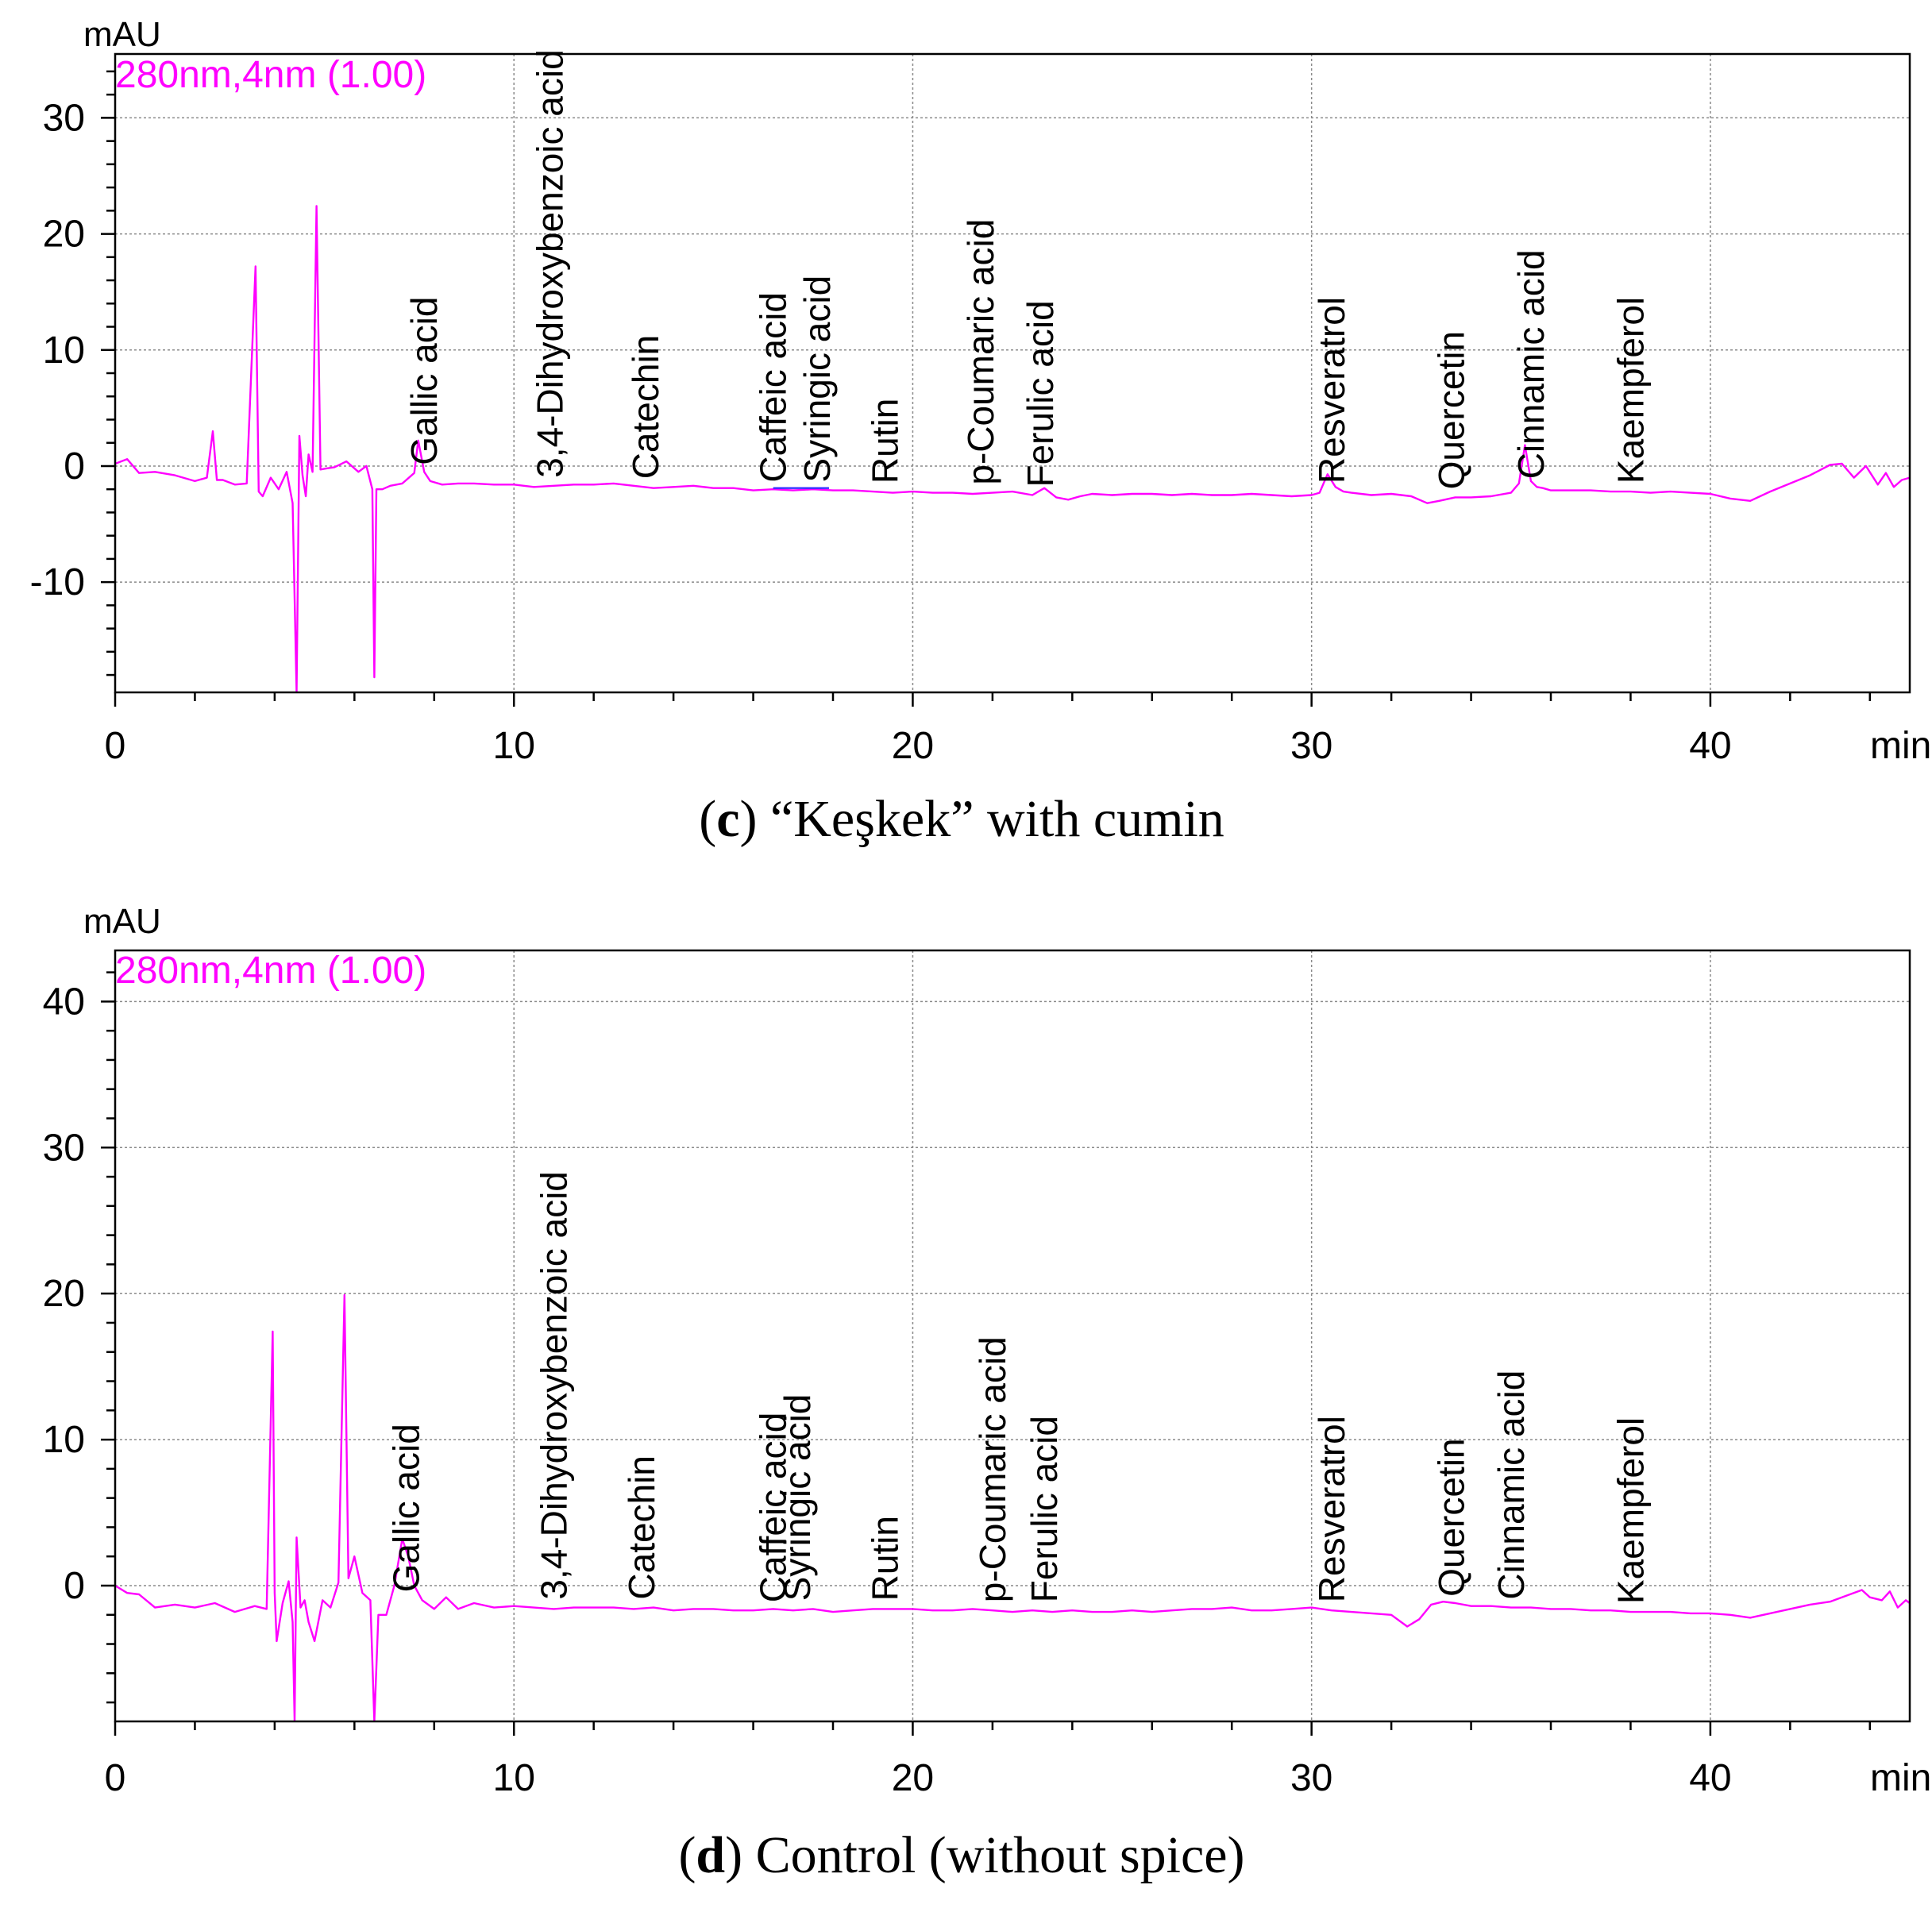 Image resolution: width=1932 pixels, height=1908 pixels. What do you see at coordinates (727, 819) in the screenshot?
I see `panel-letter: c` at bounding box center [727, 819].